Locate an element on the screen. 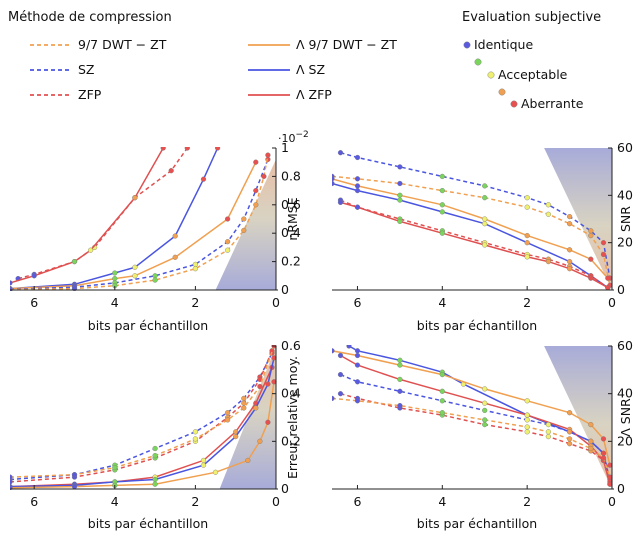 The image size is (638, 535). y-tick-label: 0.6 is located at coordinates (291, 204).